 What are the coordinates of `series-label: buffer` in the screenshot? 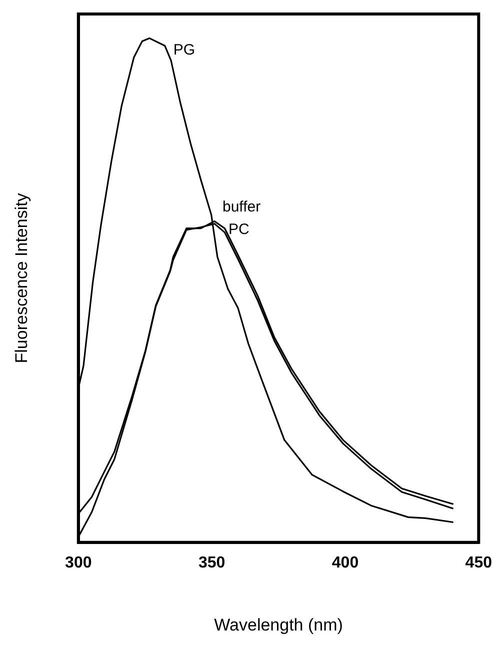 It's located at (241, 207).